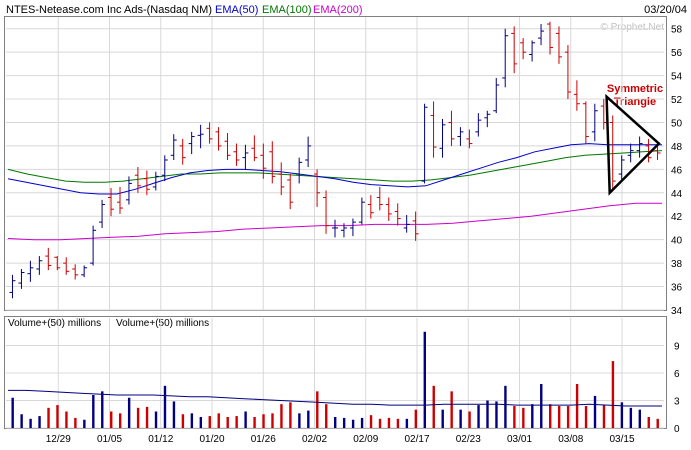 This screenshot has height=450, width=691. Describe the element at coordinates (338, 10) in the screenshot. I see `legend-ema200: EMA(200)` at that location.